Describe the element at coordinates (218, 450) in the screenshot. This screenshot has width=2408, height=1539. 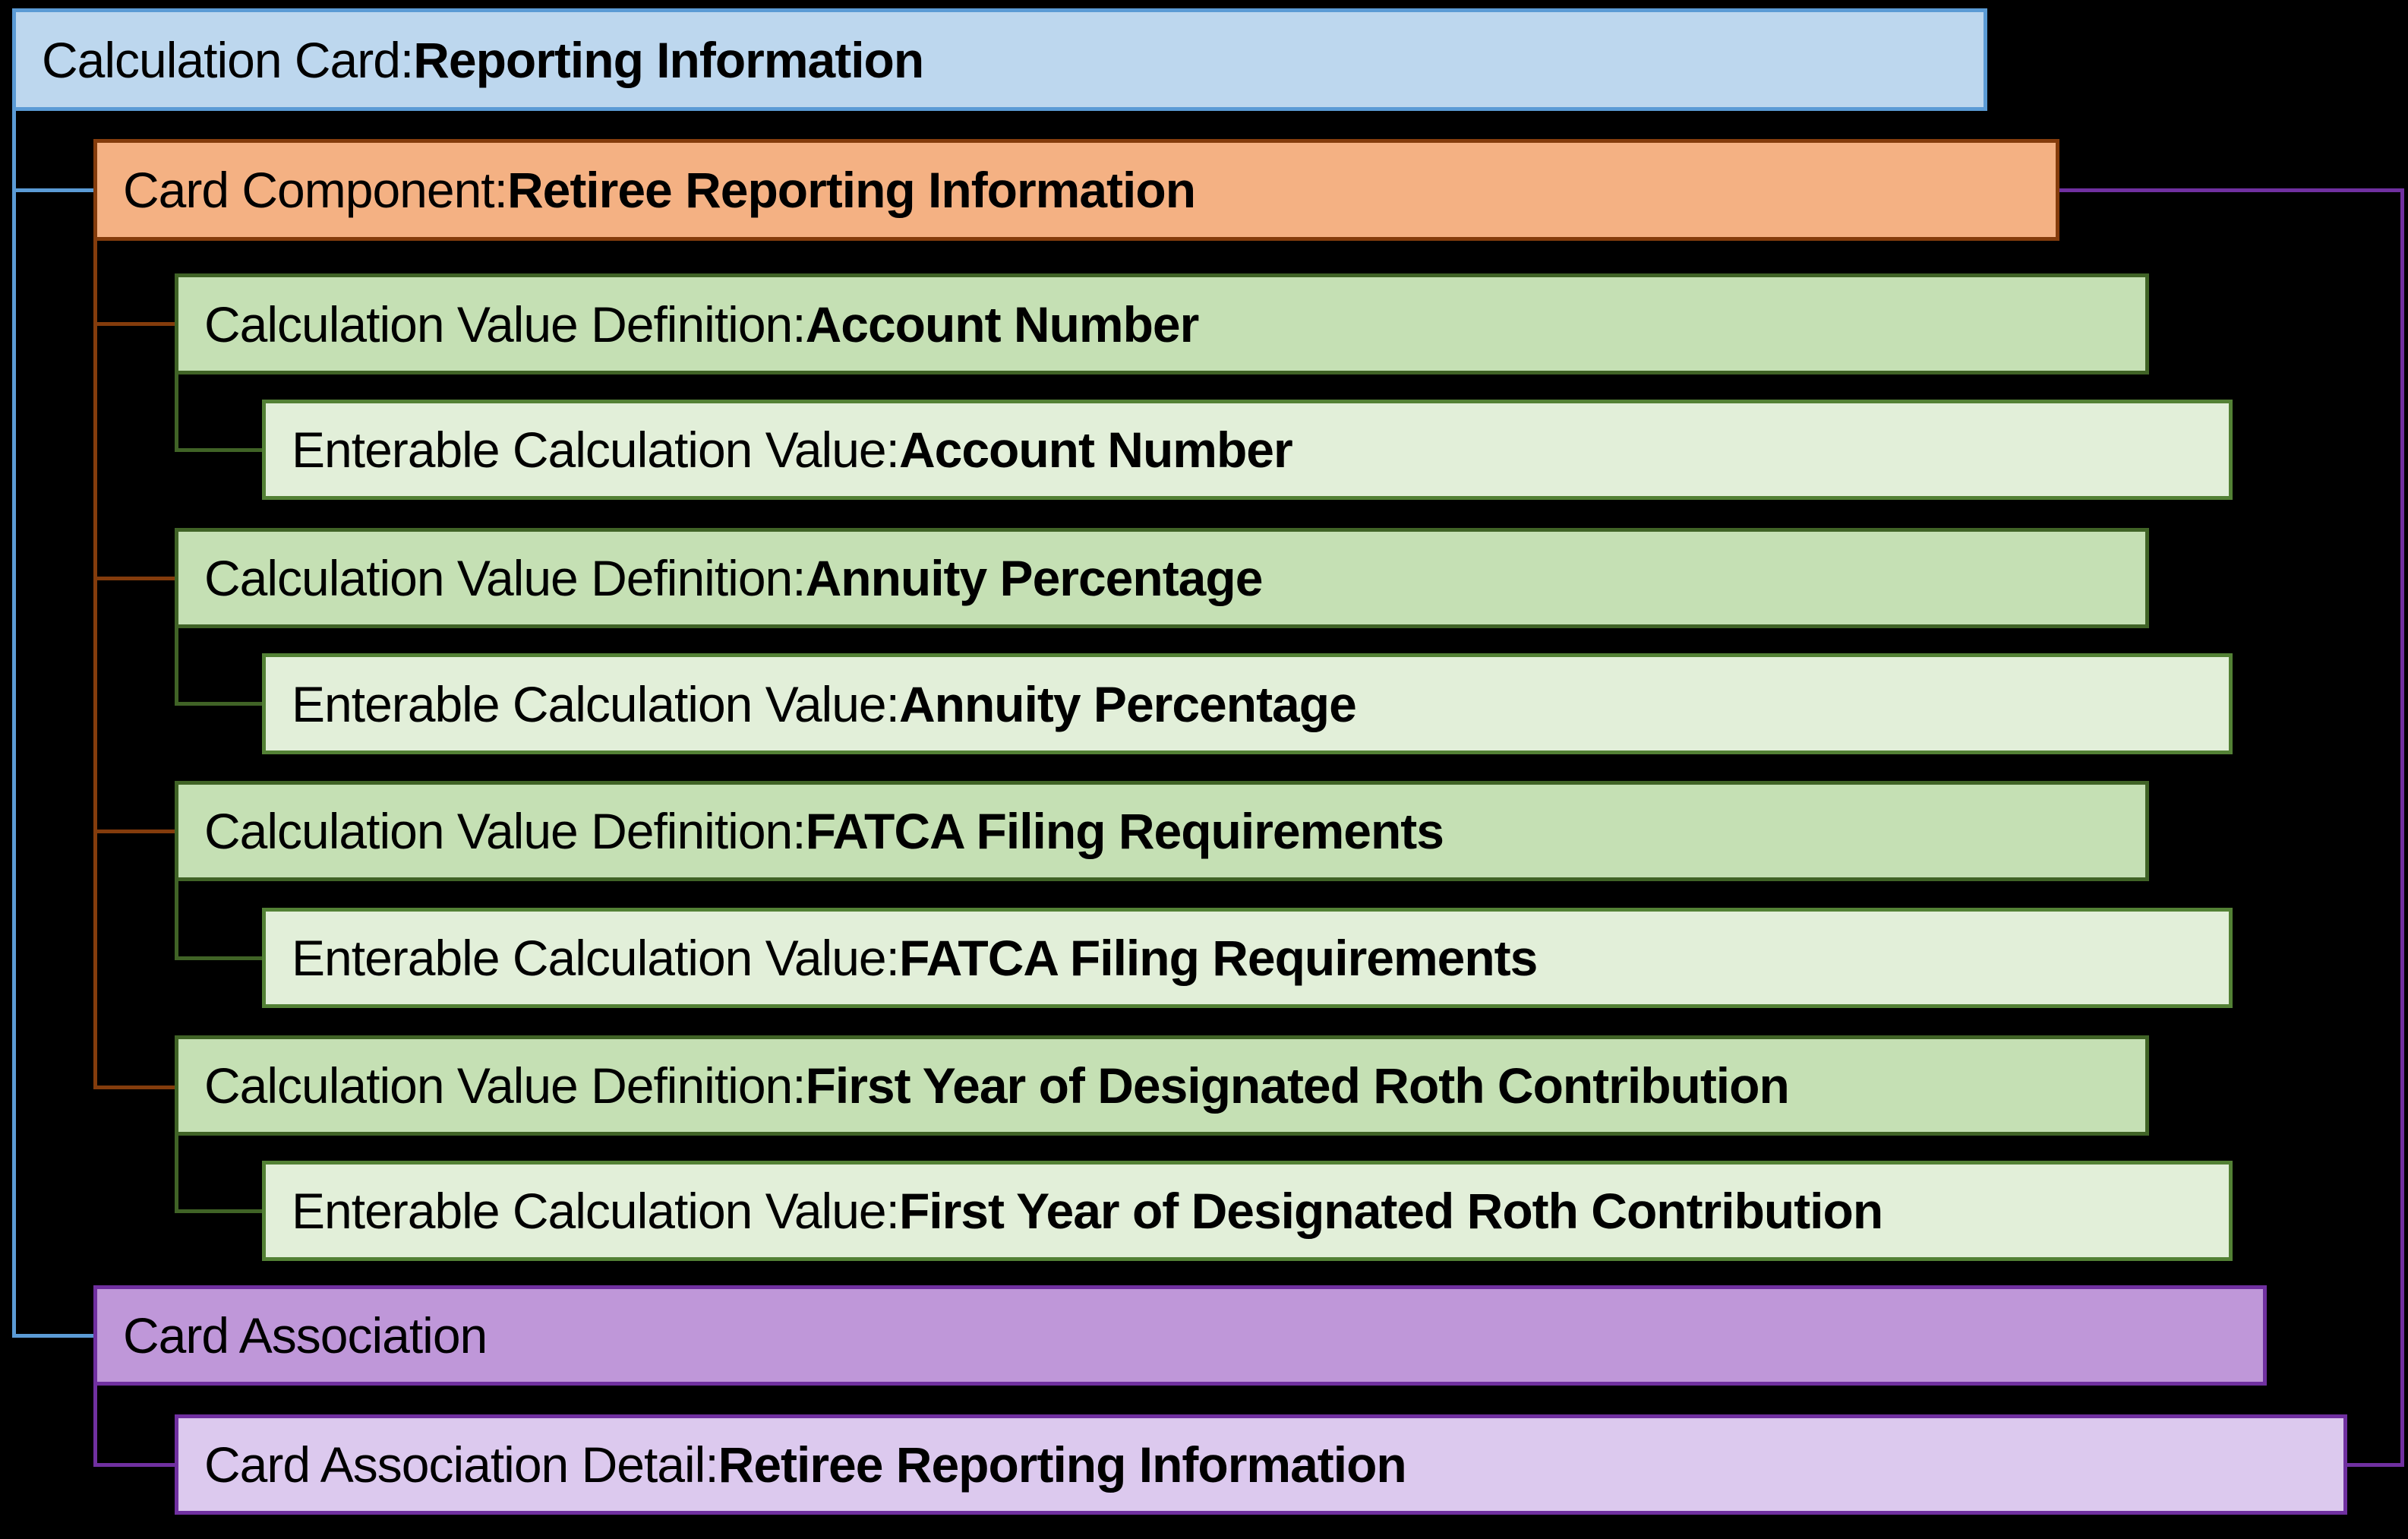
I see `connector-cvd1-to-ecv1-horizontal` at that location.